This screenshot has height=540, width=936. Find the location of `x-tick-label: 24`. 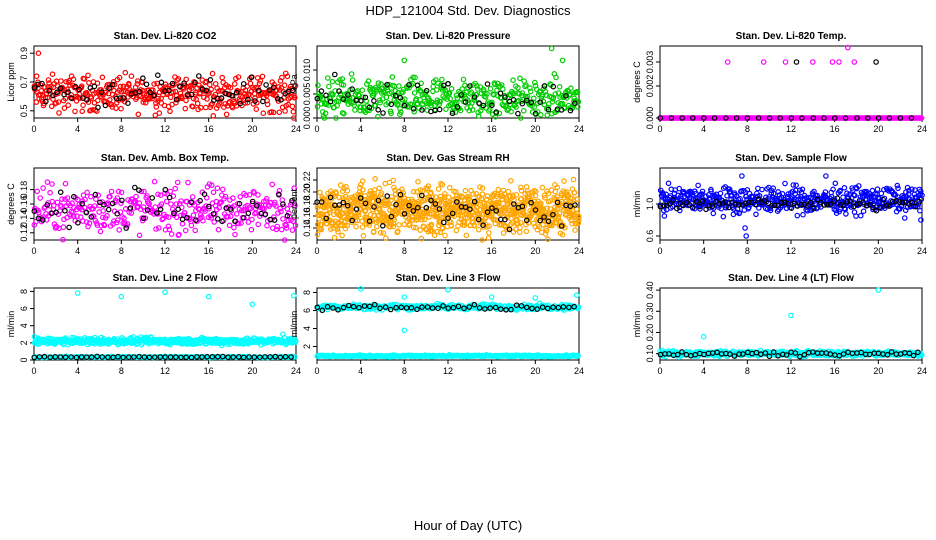

x-tick-label: 24 is located at coordinates (579, 251).